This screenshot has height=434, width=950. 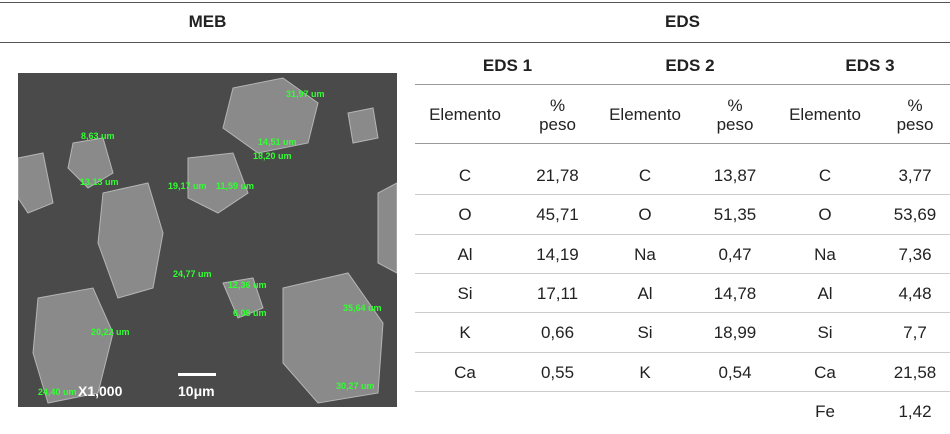 I want to click on meb-header: MEB, so click(x=207, y=21).